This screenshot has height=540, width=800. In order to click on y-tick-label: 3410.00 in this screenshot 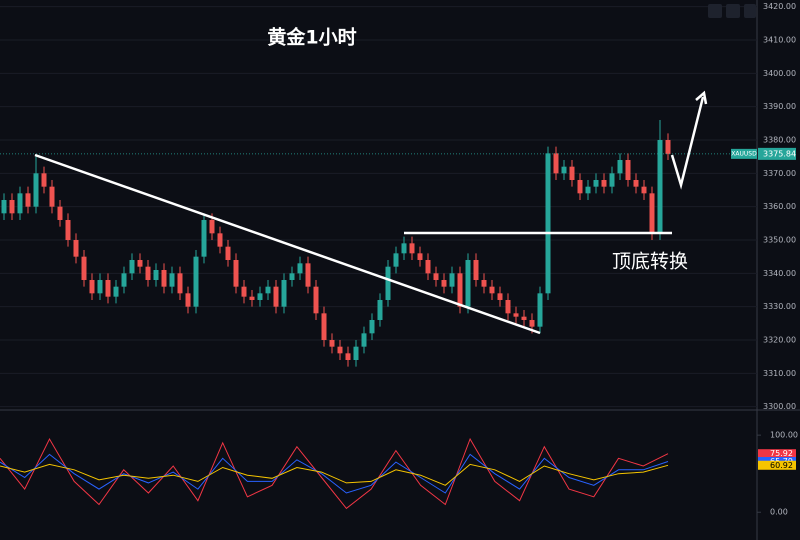, I will do `click(779, 40)`.